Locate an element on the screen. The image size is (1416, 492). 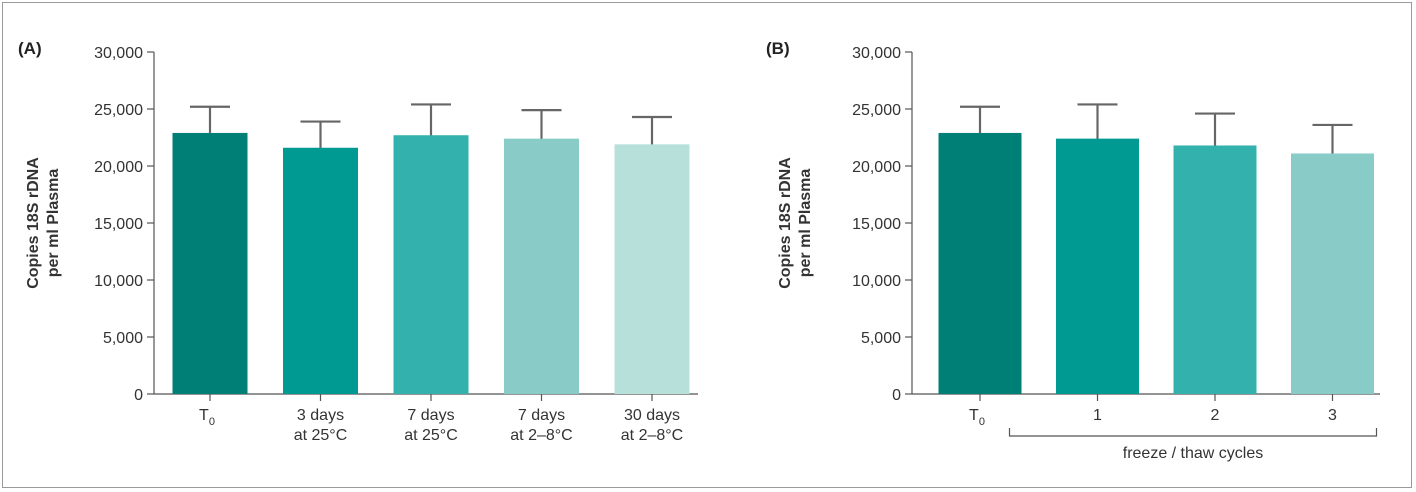
x-tick-label: 3 is located at coordinates (1332, 415).